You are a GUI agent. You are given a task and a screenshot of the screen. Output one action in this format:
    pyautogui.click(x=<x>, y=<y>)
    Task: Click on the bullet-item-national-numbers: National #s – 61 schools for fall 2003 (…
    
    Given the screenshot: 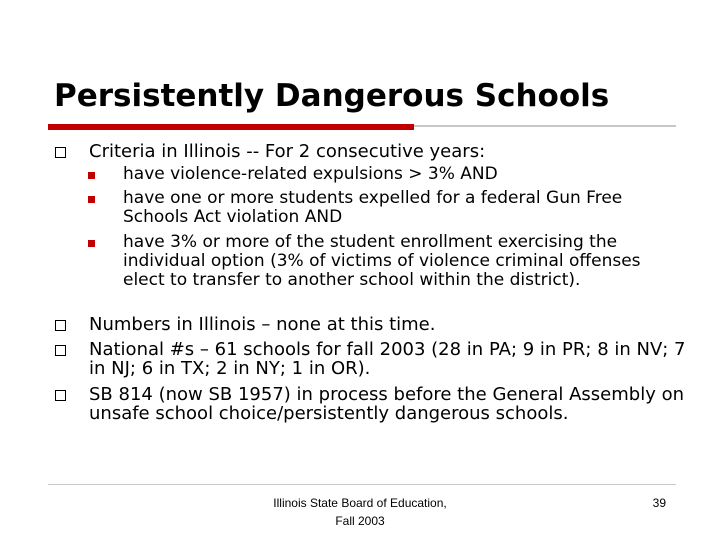 What is the action you would take?
    pyautogui.click(x=387, y=359)
    